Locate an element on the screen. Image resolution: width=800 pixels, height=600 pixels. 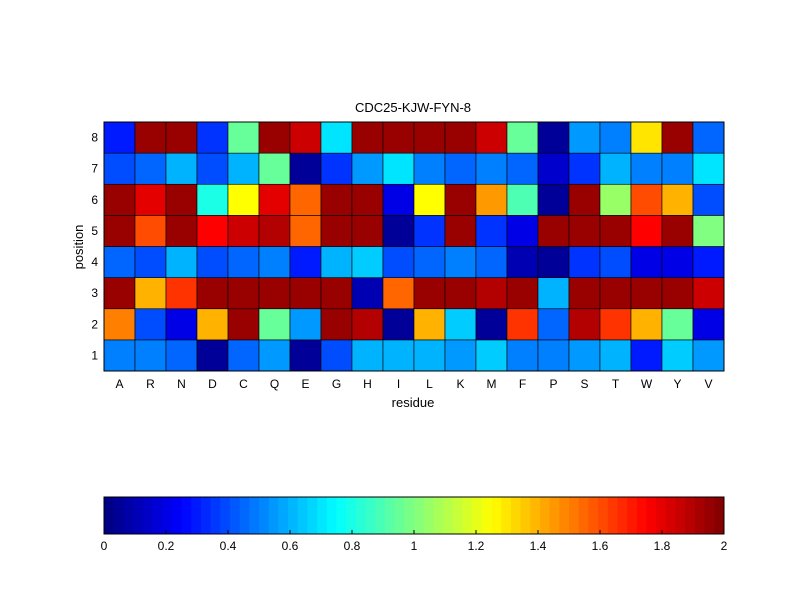
y-tick-label: 5 is located at coordinates (94, 231).